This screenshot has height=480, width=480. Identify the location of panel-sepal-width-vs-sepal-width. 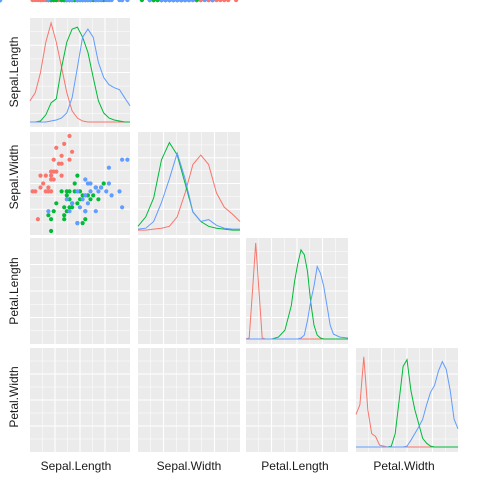
(189, 183).